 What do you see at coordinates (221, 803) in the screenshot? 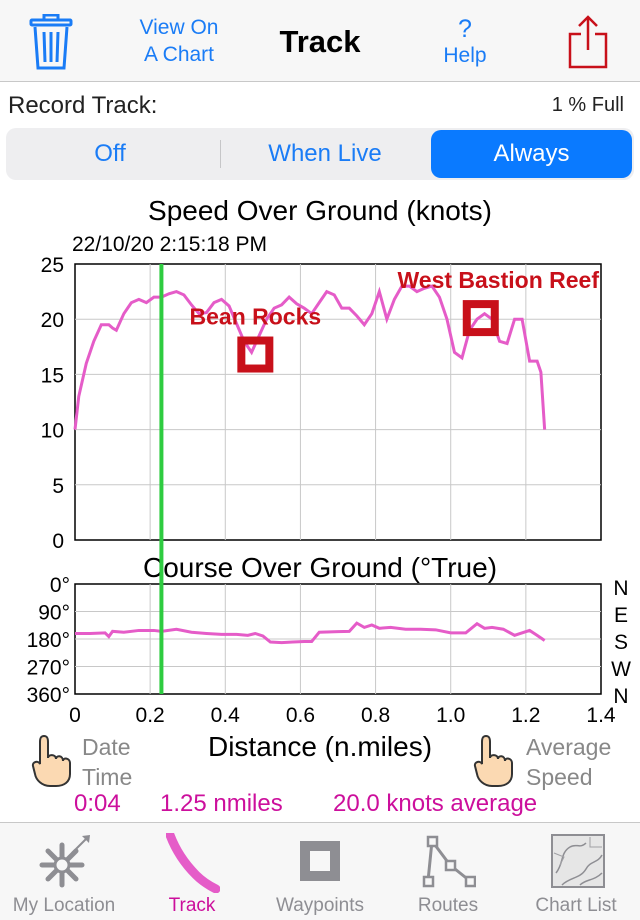
I see `distance-stat: 1.25 nmiles` at bounding box center [221, 803].